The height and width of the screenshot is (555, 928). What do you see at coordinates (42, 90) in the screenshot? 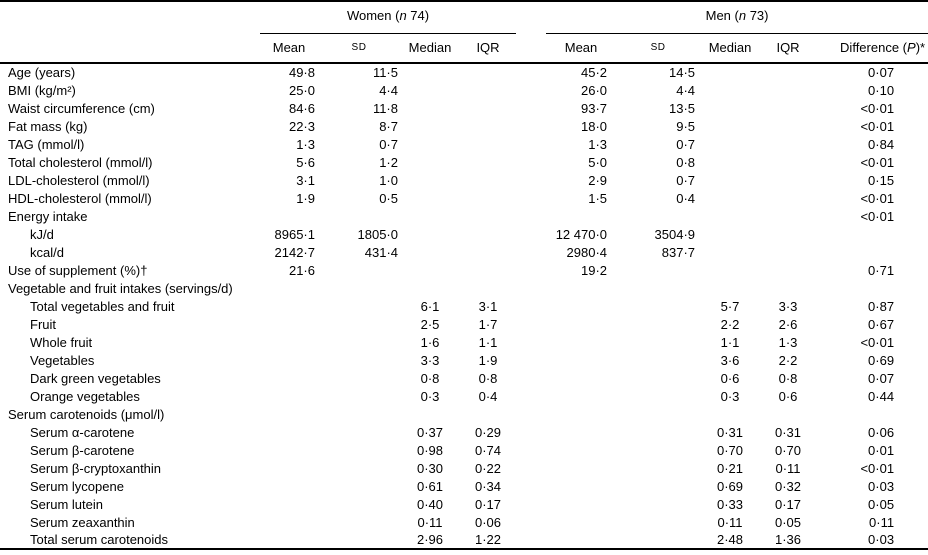
I see `row-label: BMI (kg/m²)` at bounding box center [42, 90].